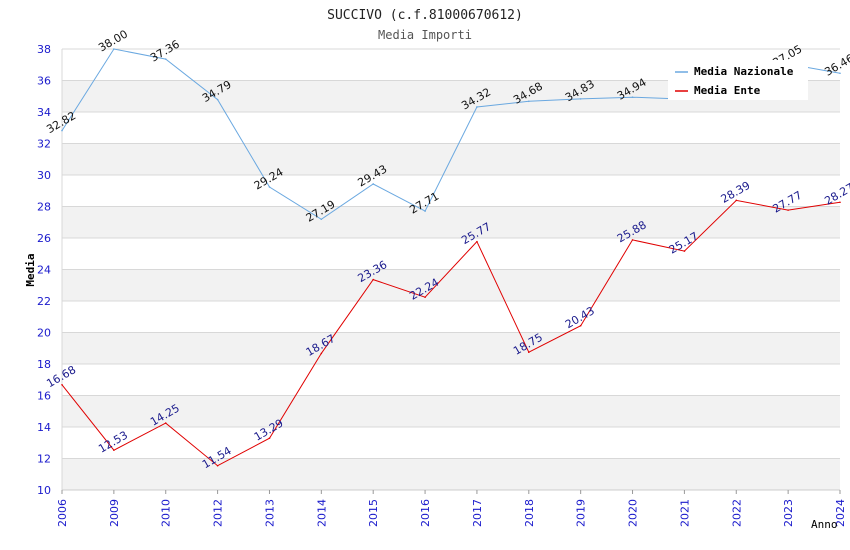 The width and height of the screenshot is (850, 550). I want to click on y-tick-label: 16, so click(44, 396).